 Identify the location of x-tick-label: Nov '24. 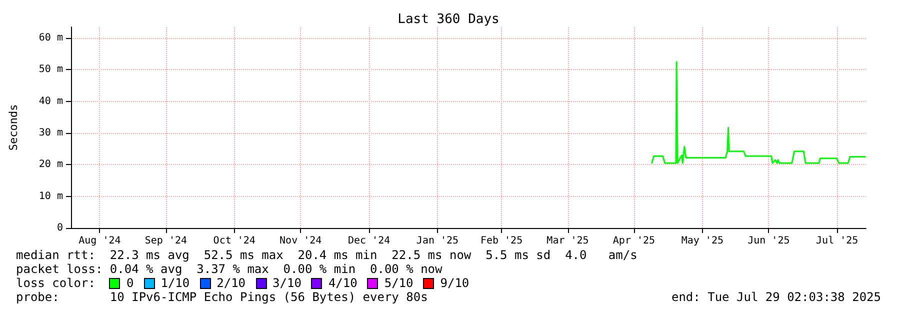
(301, 241).